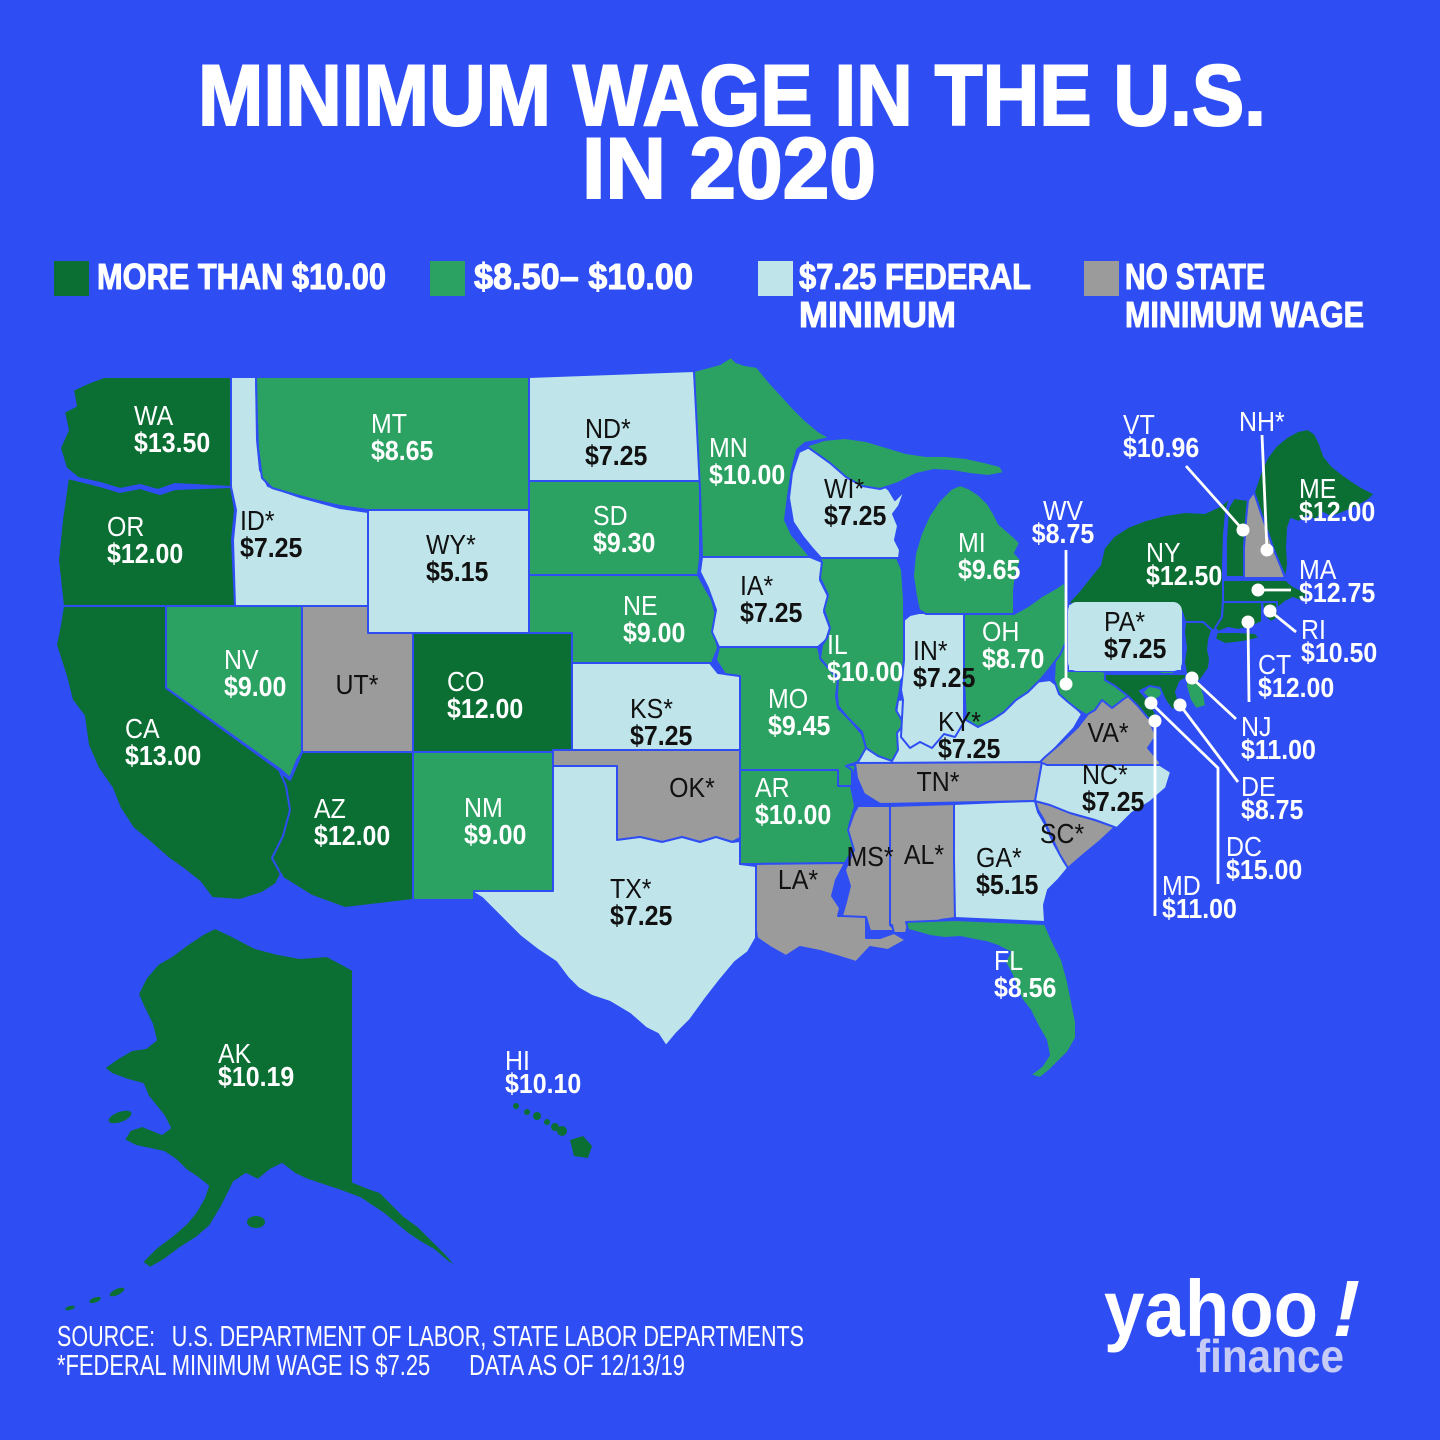 The width and height of the screenshot is (1440, 1440). I want to click on svg-text: MD, so click(1181, 885).